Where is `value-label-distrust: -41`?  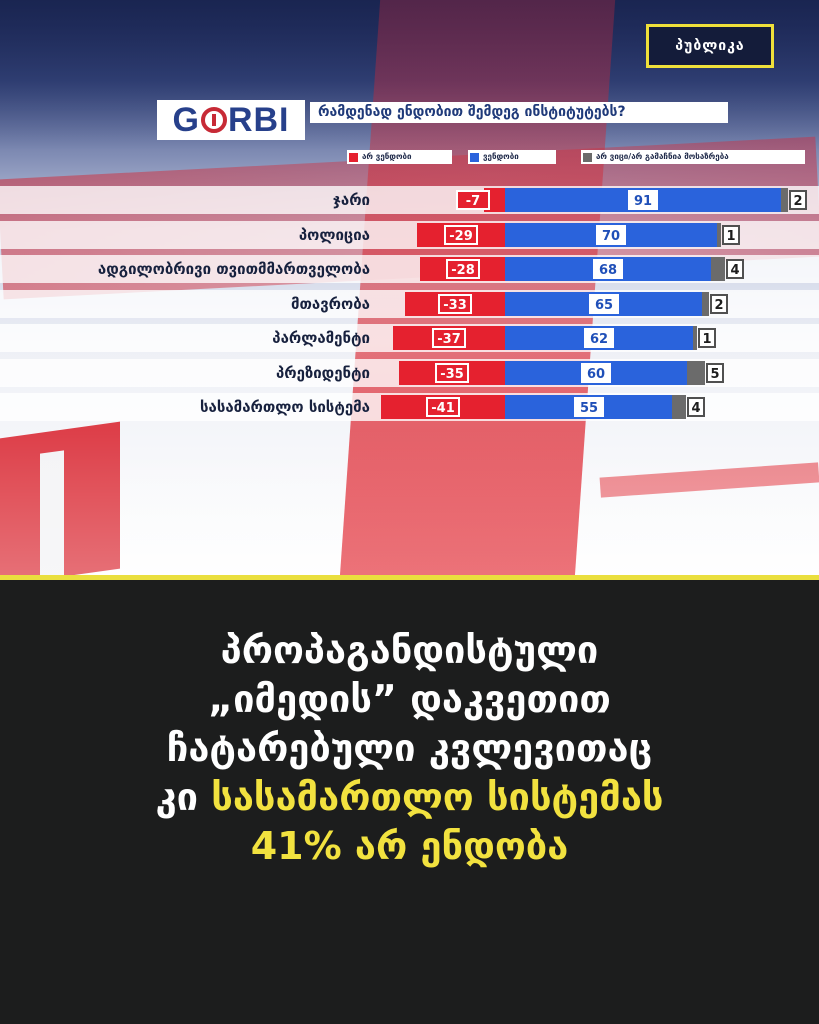 value-label-distrust: -41 is located at coordinates (443, 407).